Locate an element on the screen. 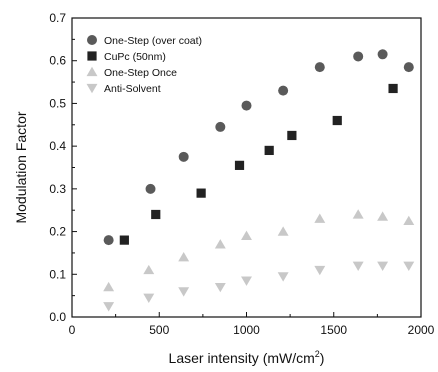 The image size is (438, 372). x-tick-label: 500 is located at coordinates (159, 330).